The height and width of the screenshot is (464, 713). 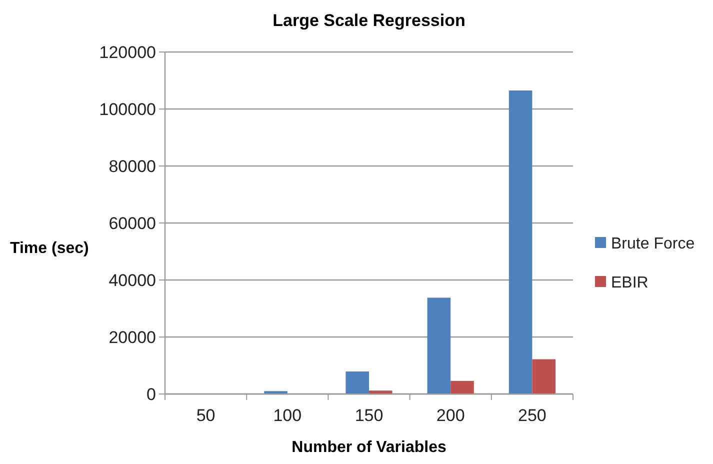 What do you see at coordinates (132, 280) in the screenshot?
I see `y-tick-label: 40000` at bounding box center [132, 280].